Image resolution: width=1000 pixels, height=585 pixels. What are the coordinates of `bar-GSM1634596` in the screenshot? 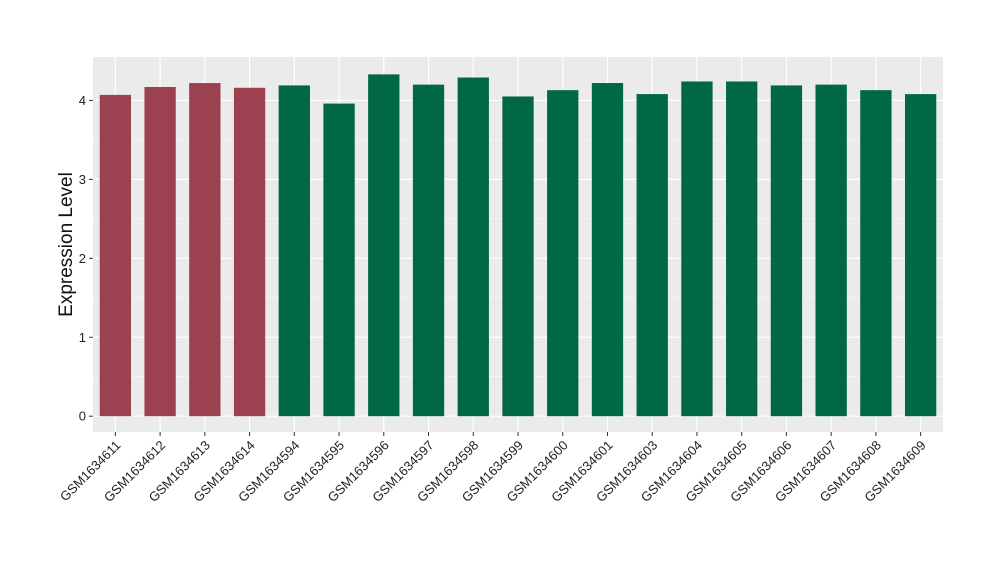 It's located at (384, 245).